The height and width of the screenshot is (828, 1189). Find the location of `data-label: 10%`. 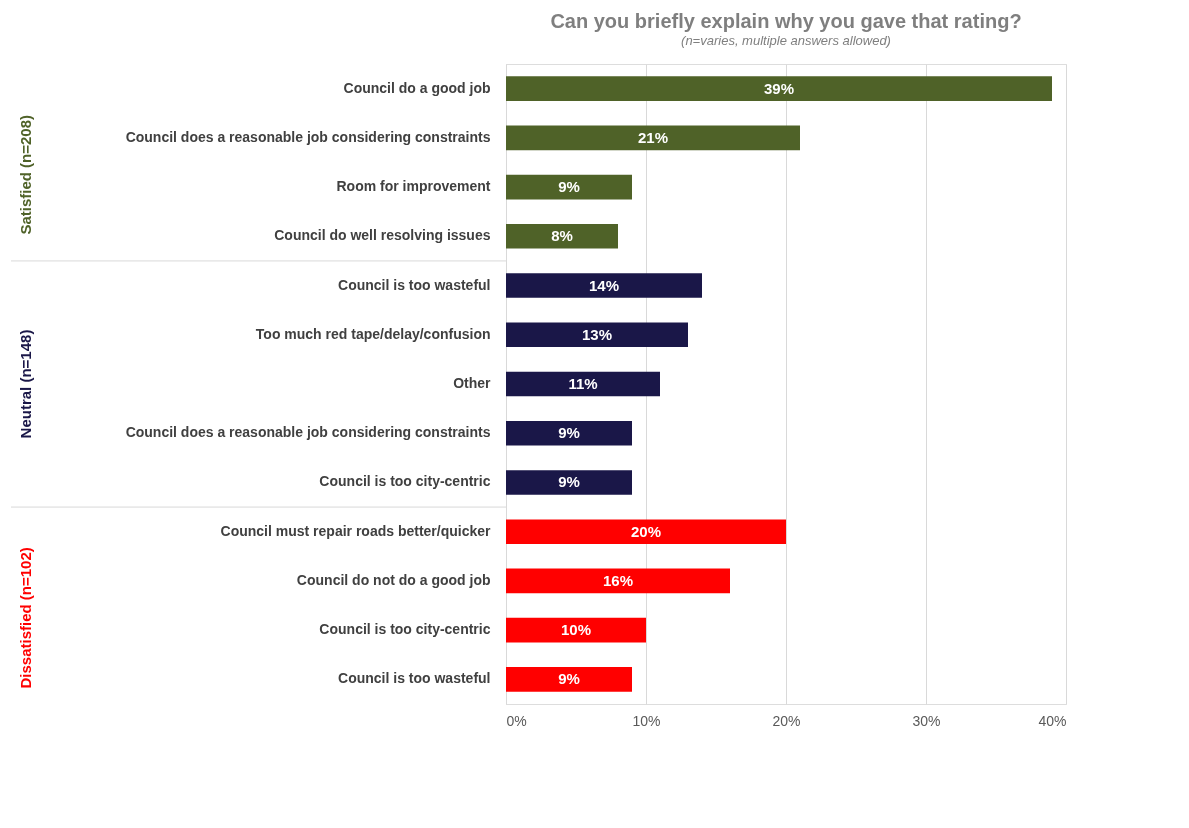

data-label: 10% is located at coordinates (576, 630).